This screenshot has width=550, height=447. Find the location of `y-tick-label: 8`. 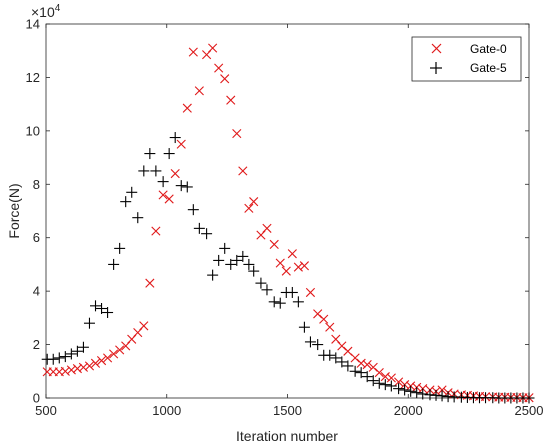

y-tick-label: 8 is located at coordinates (36, 184).